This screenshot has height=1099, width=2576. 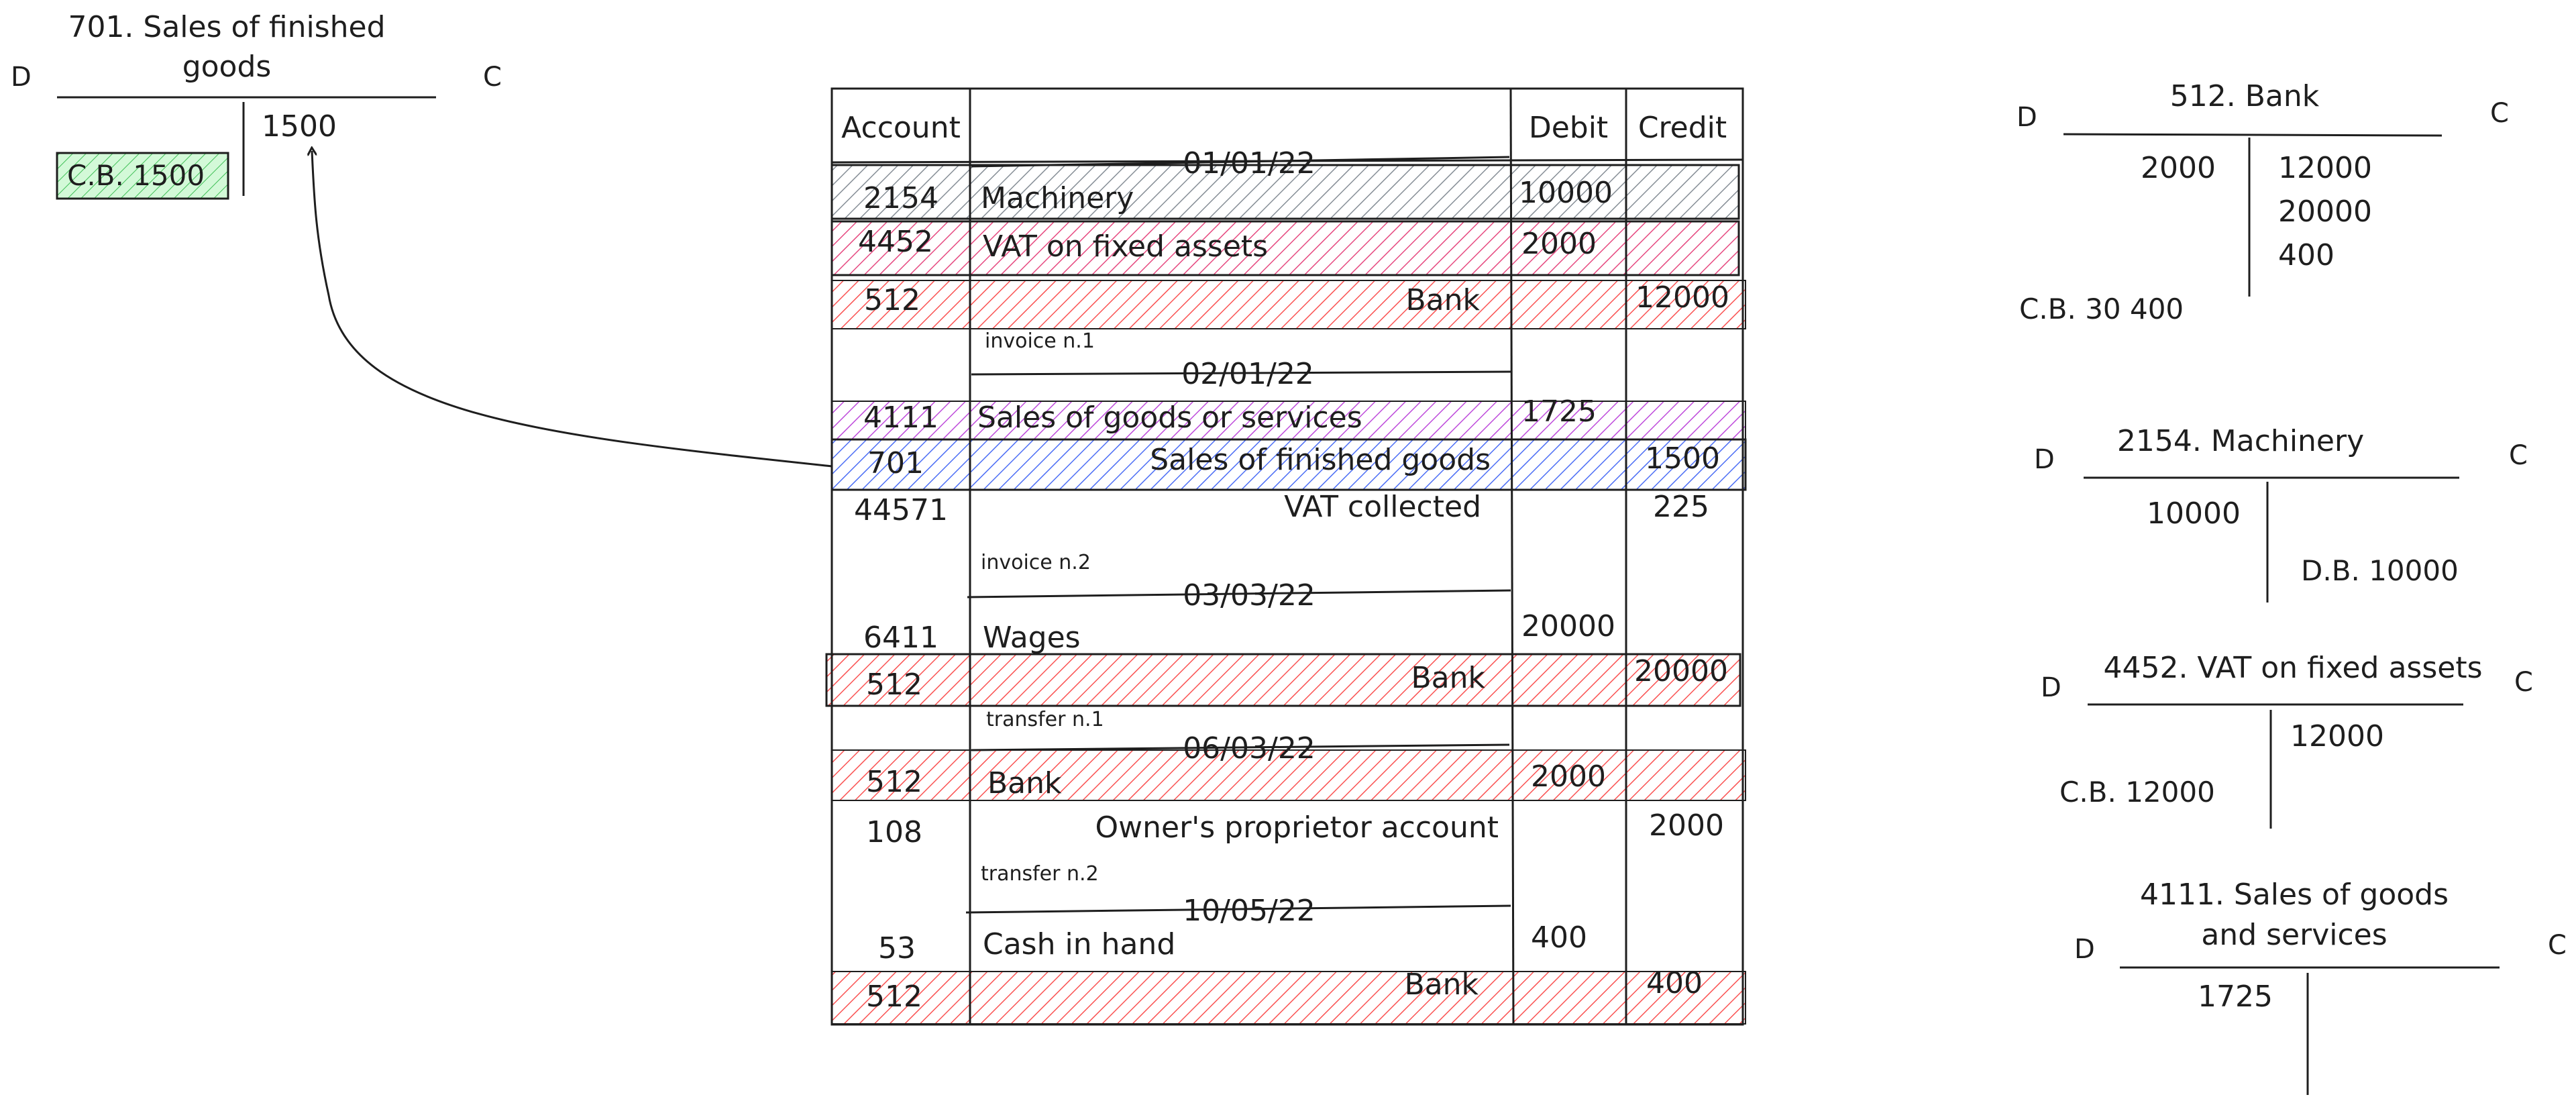 I want to click on t-account-title: 2154. Machinery, so click(x=2240, y=441).